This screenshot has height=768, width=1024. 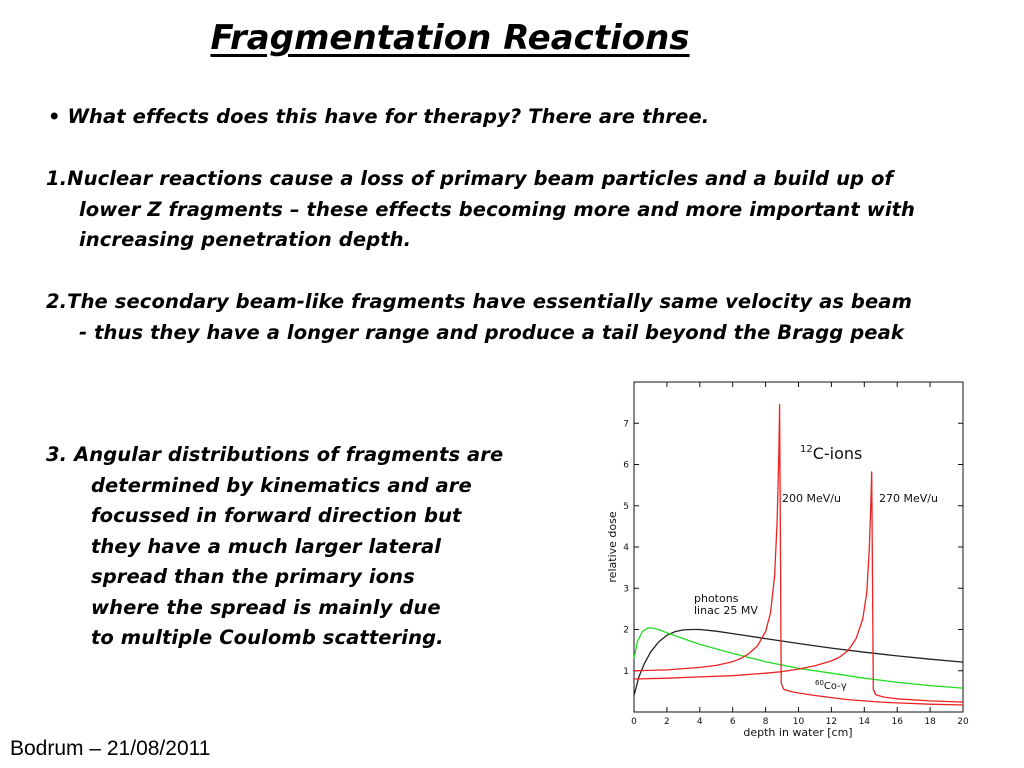 I want to click on x-tick-label: 6, so click(x=733, y=722).